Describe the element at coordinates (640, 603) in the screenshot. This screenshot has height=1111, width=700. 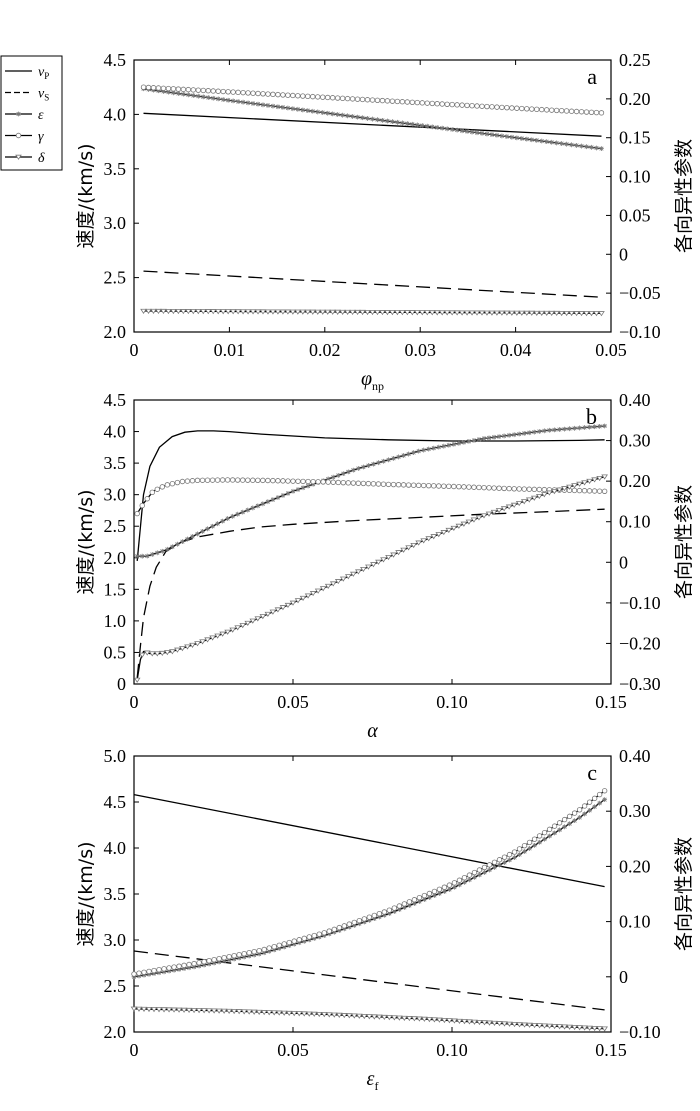
I see `y2-tick-label: −0.10` at that location.